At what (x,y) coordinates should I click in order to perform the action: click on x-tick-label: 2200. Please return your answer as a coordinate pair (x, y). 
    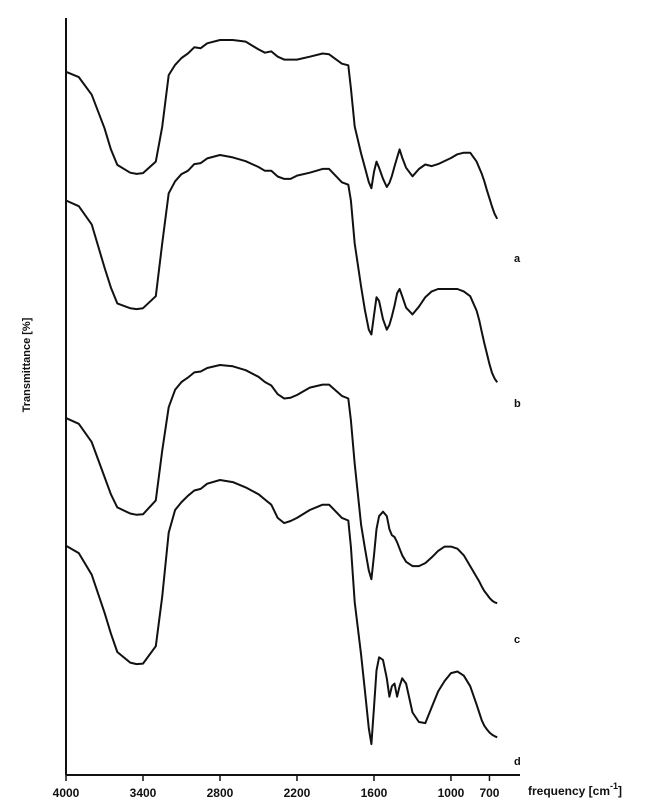
    Looking at the image, I should click on (297, 793).